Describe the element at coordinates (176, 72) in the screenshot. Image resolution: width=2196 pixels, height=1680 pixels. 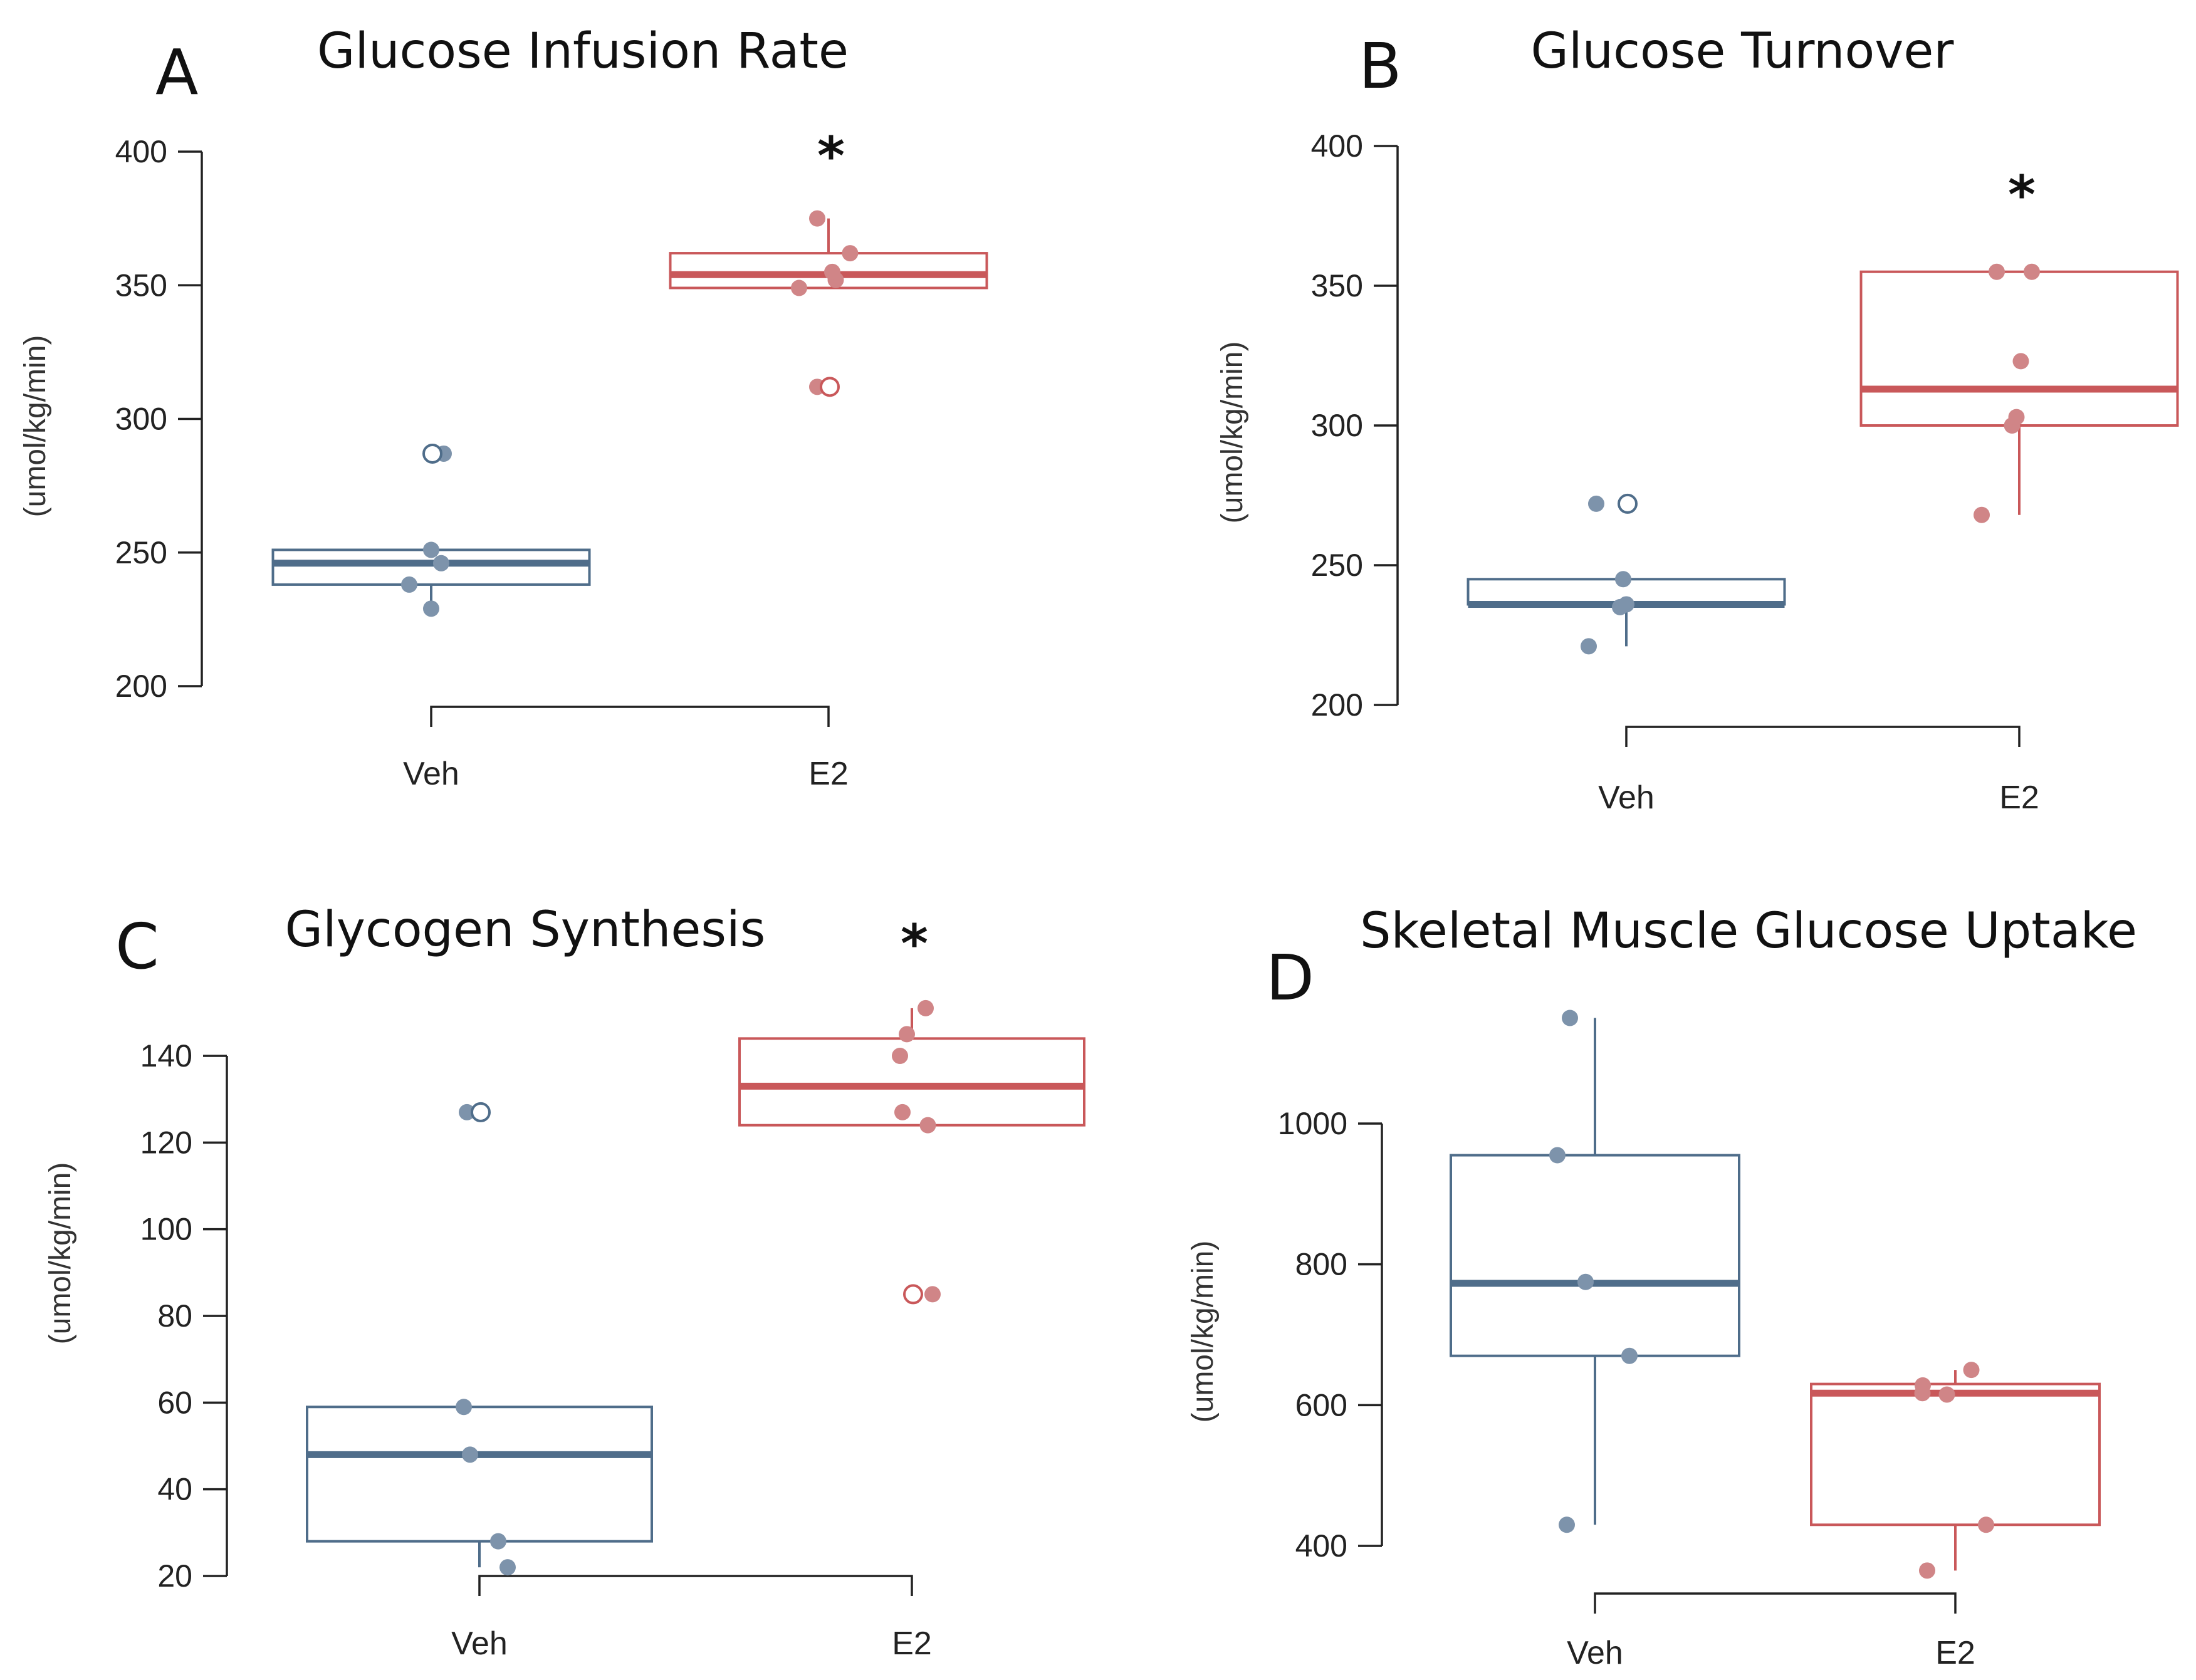
I see `panel-letter: A` at that location.